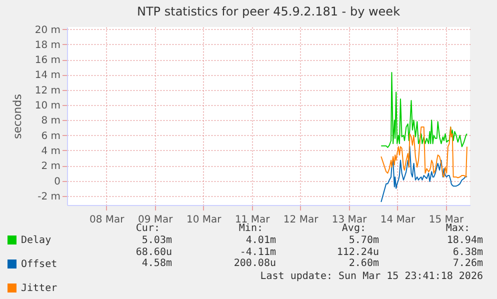 The width and height of the screenshot is (497, 299). Describe the element at coordinates (204, 220) in the screenshot. I see `x-tick-label: 10 Mar` at that location.